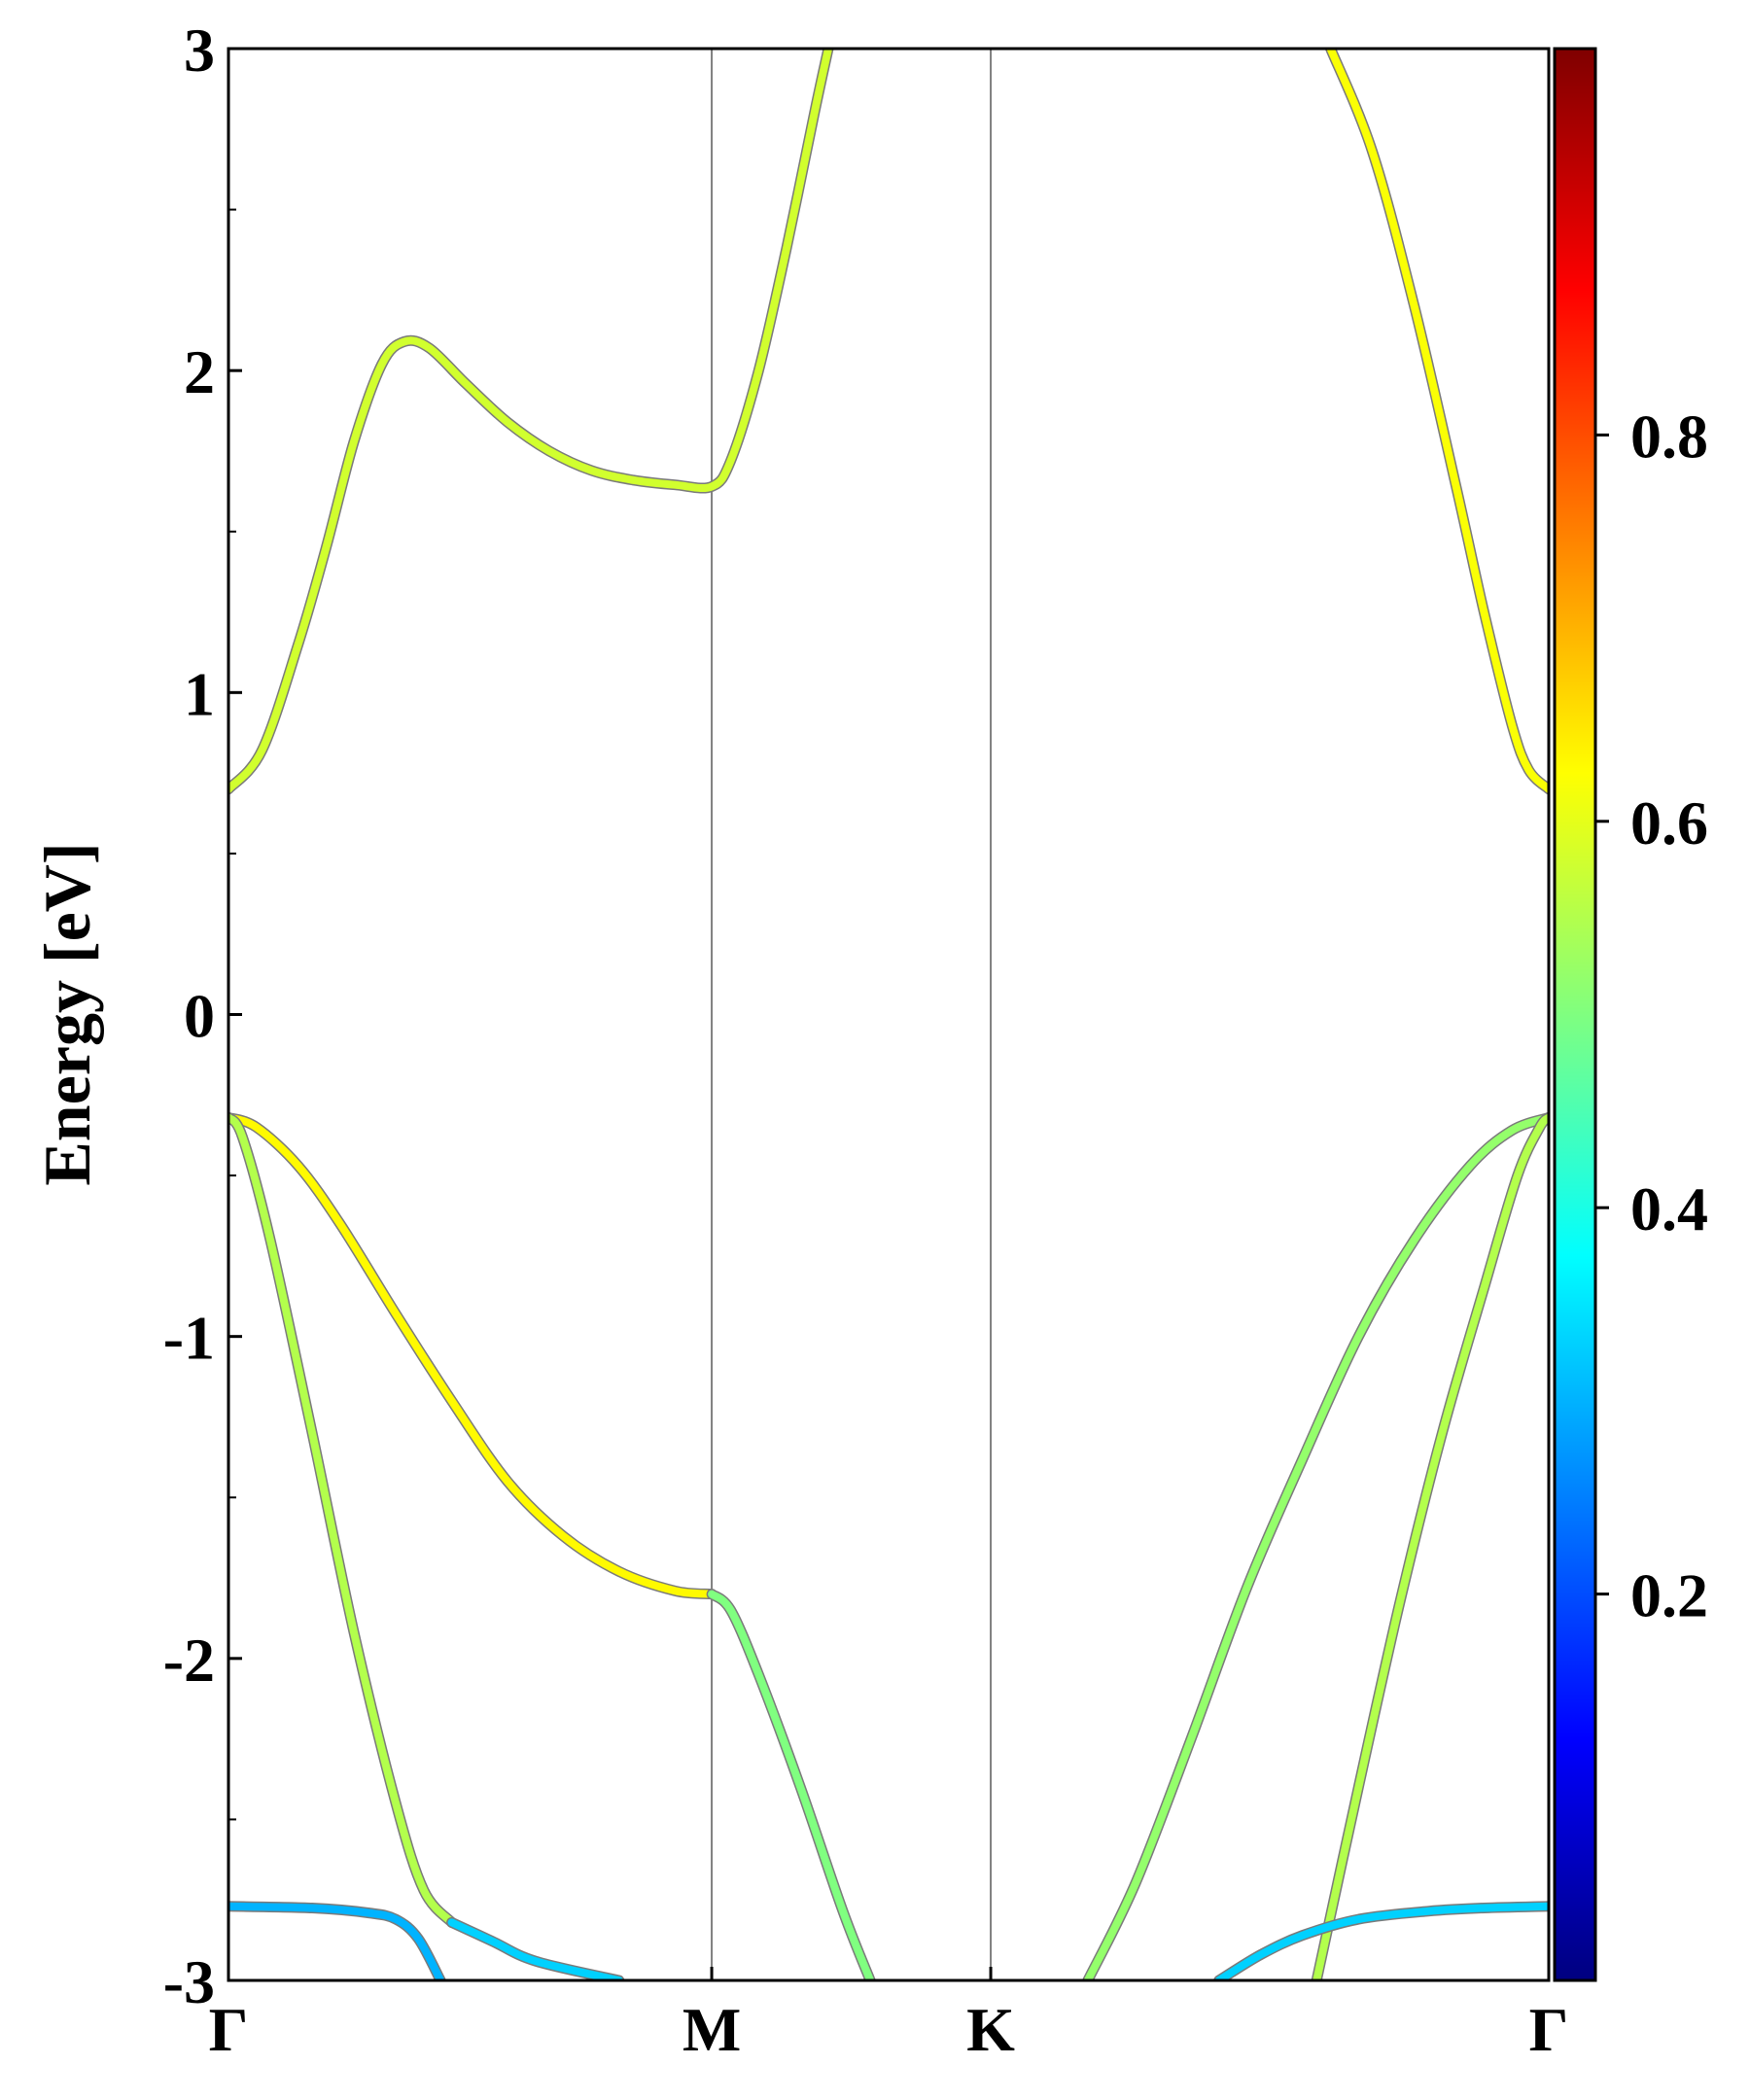 The width and height of the screenshot is (1750, 2100). Describe the element at coordinates (1651, 1016) in the screenshot. I see `colorbar-ticks: 0.2 0.4 0.6 0.8` at that location.